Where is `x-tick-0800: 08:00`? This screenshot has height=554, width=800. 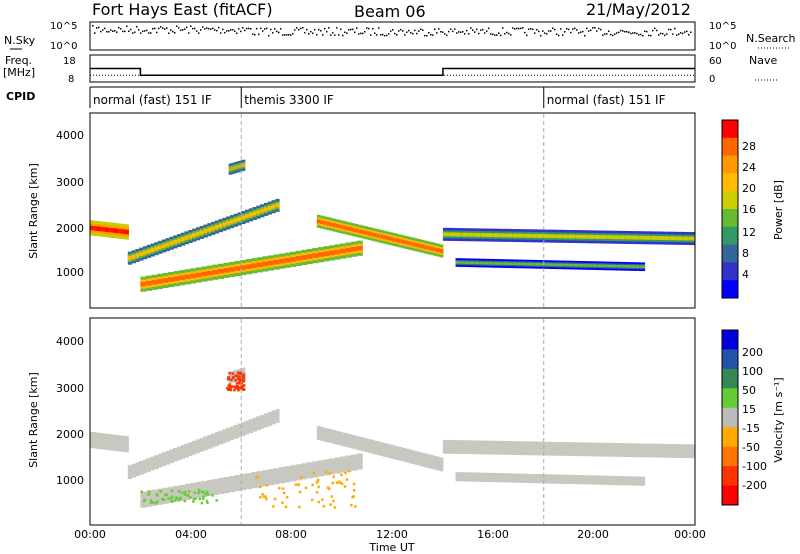
x-tick-0800: 08:00 is located at coordinates (291, 534).